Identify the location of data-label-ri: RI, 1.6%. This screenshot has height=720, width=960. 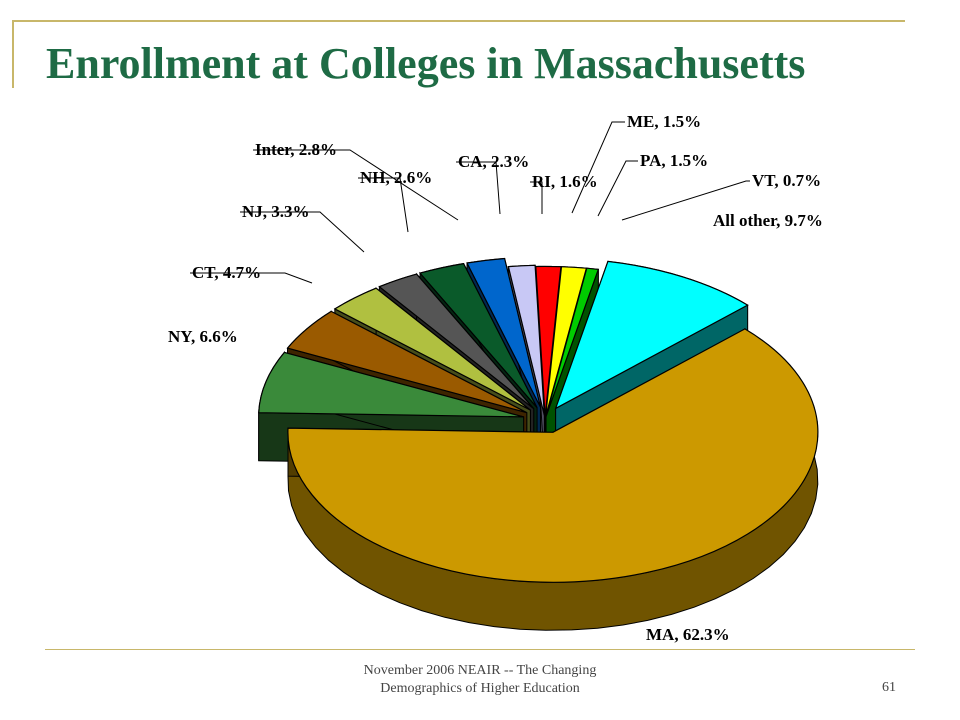
(565, 181).